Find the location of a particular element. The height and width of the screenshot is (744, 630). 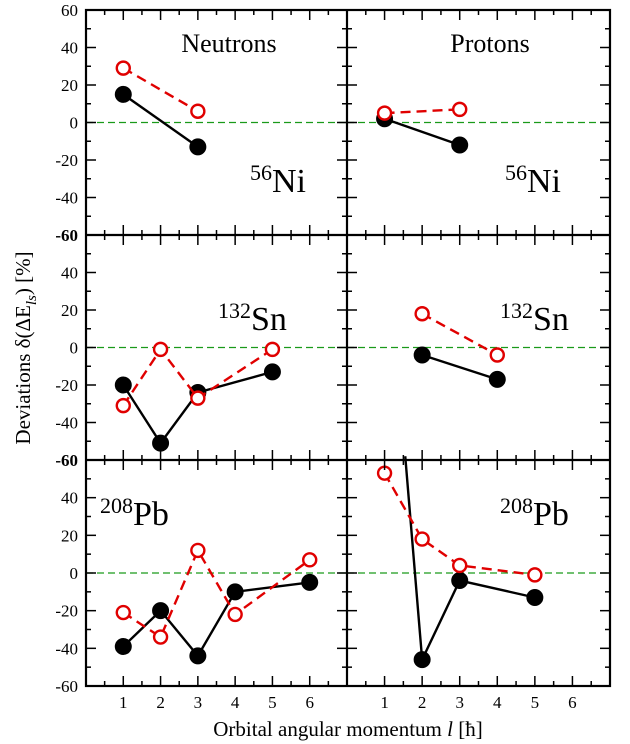

x-axis-title-variable: l is located at coordinates (450, 729).